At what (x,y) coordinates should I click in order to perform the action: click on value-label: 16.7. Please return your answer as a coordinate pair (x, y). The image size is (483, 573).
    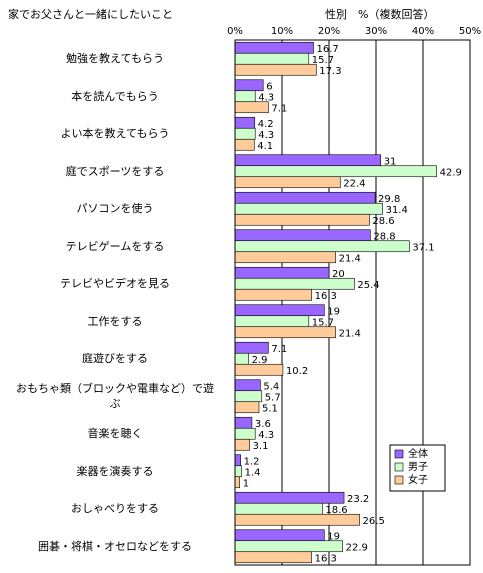
    Looking at the image, I should click on (327, 49).